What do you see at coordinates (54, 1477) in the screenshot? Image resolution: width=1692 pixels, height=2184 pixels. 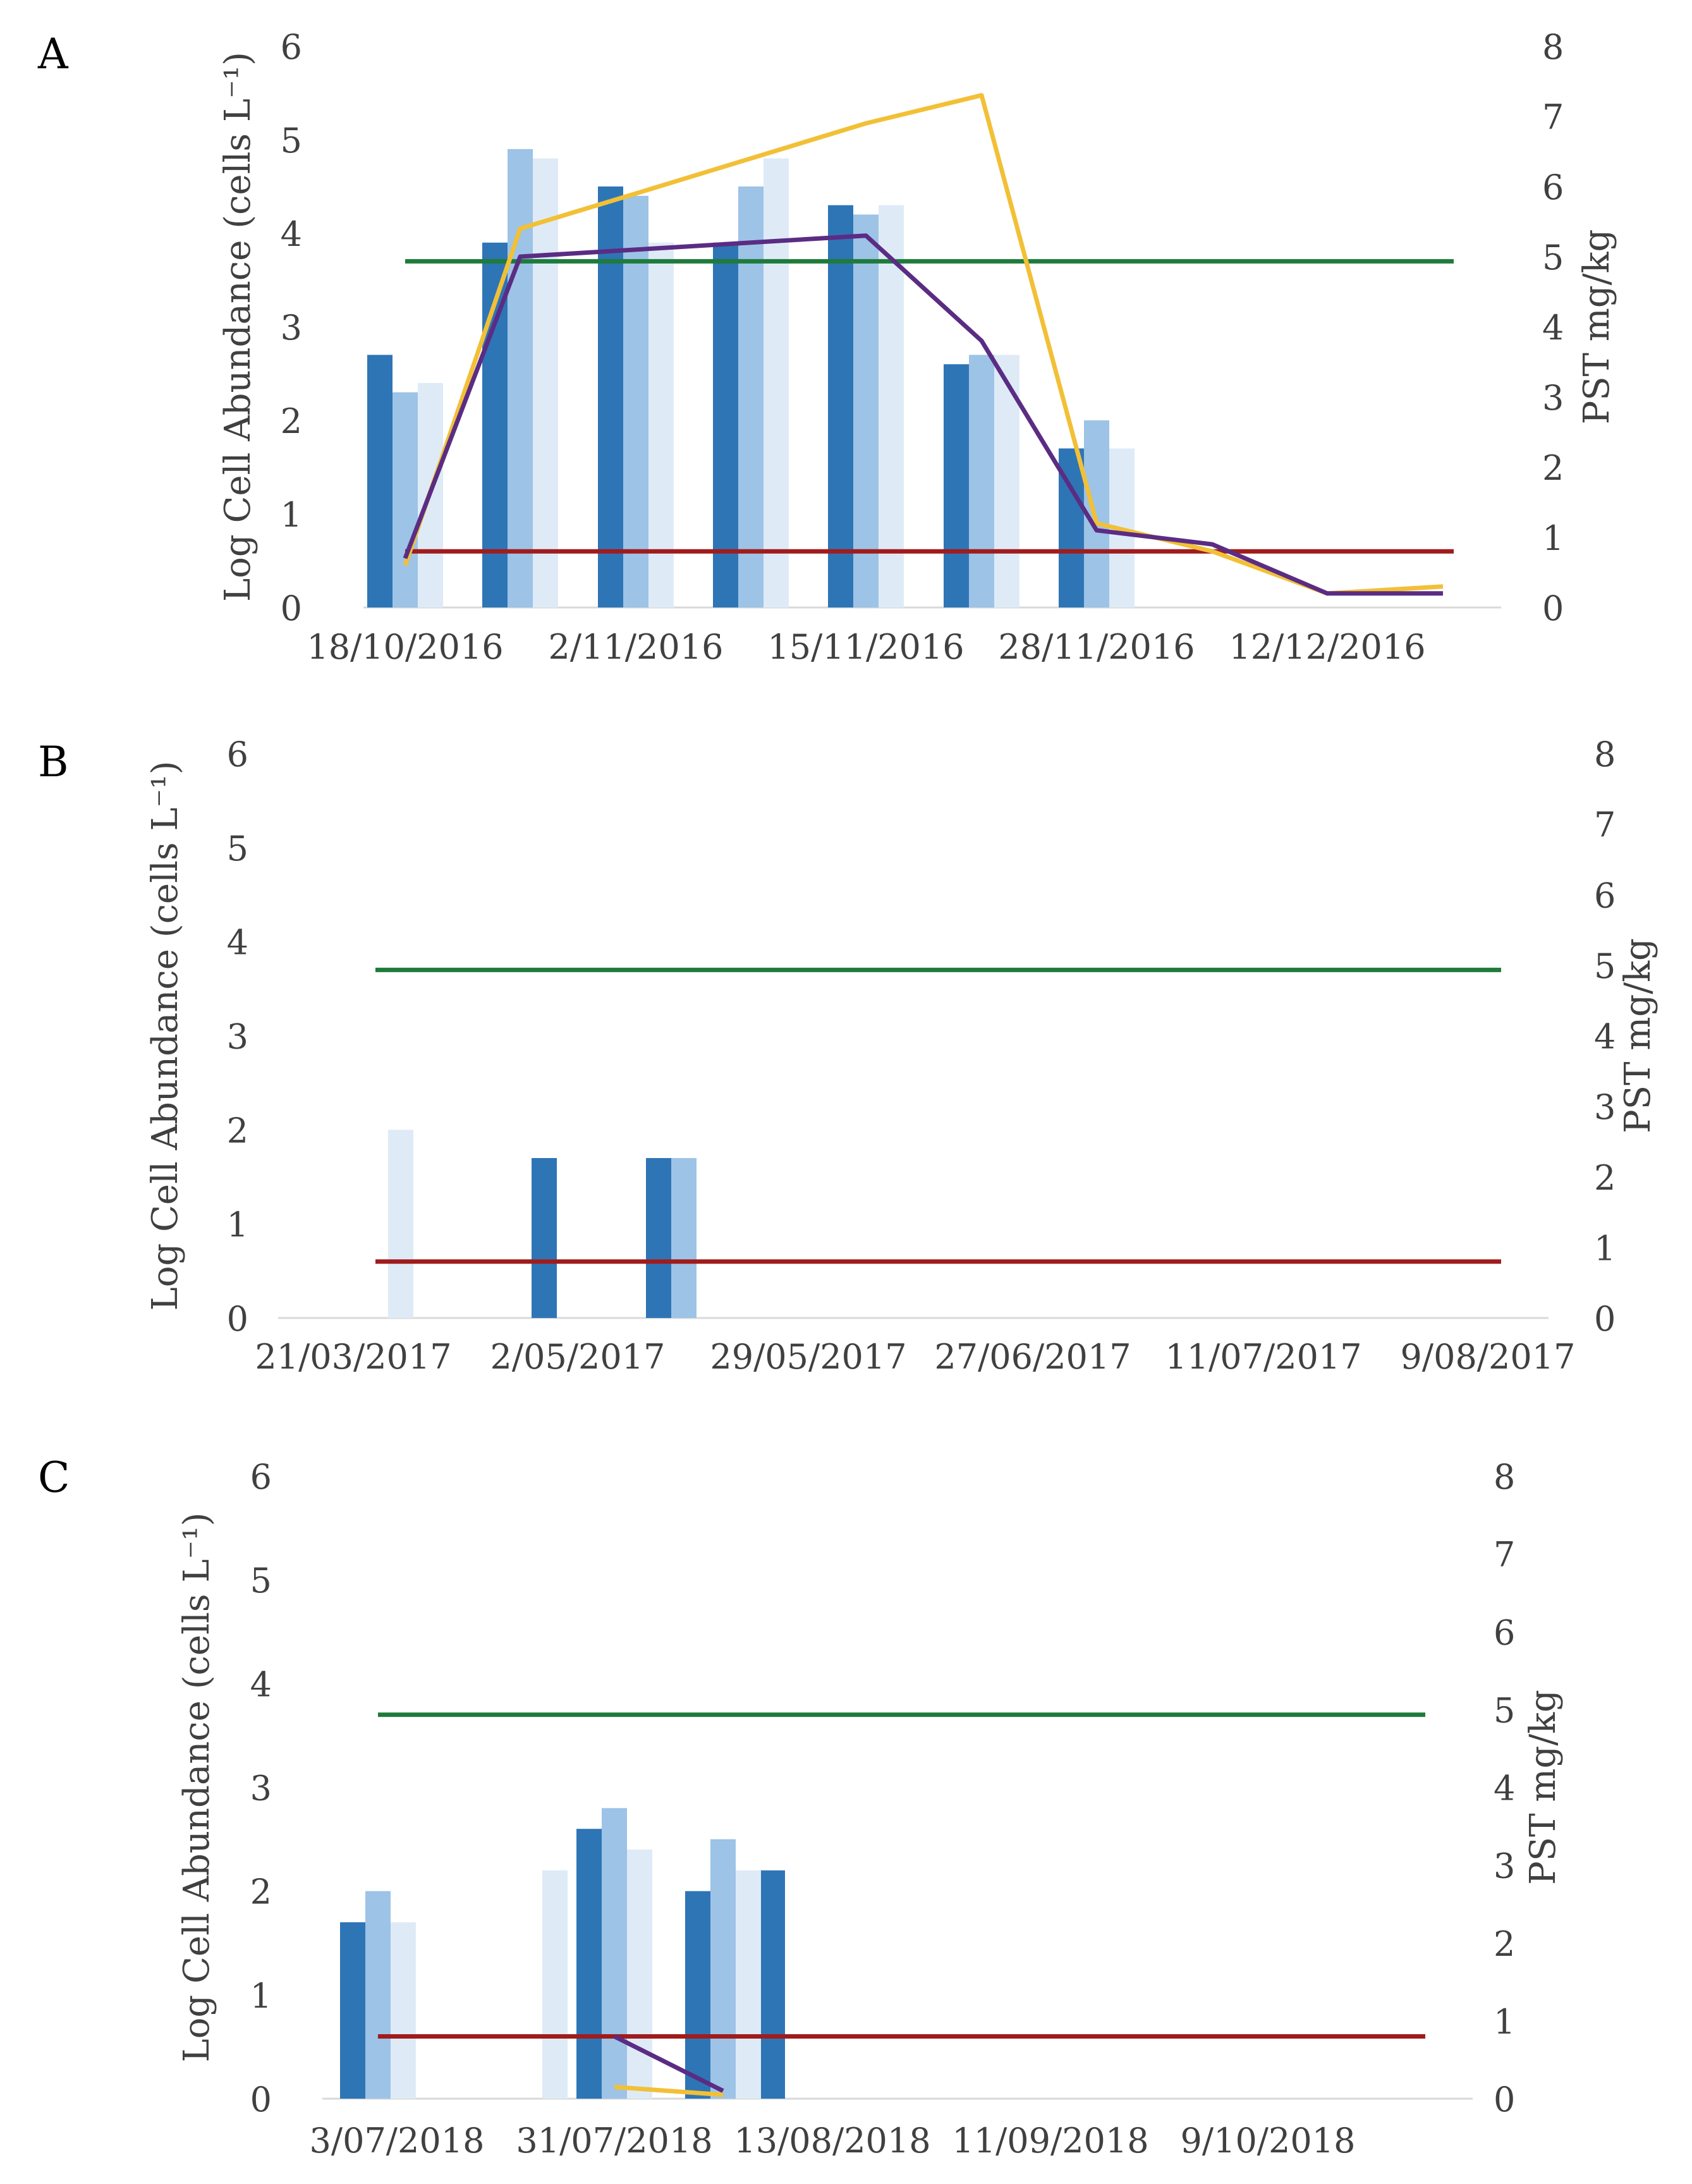 I see `panel-label: C` at bounding box center [54, 1477].